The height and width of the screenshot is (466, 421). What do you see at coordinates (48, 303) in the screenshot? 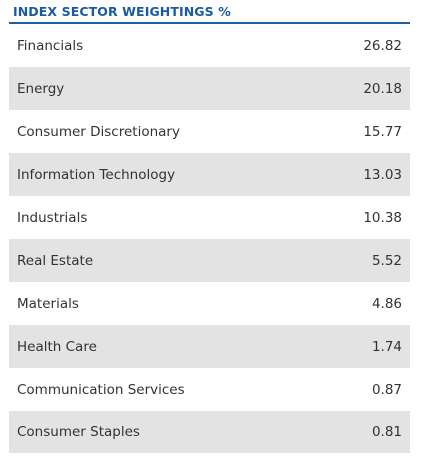
I see `sector-name: Materials` at bounding box center [48, 303].